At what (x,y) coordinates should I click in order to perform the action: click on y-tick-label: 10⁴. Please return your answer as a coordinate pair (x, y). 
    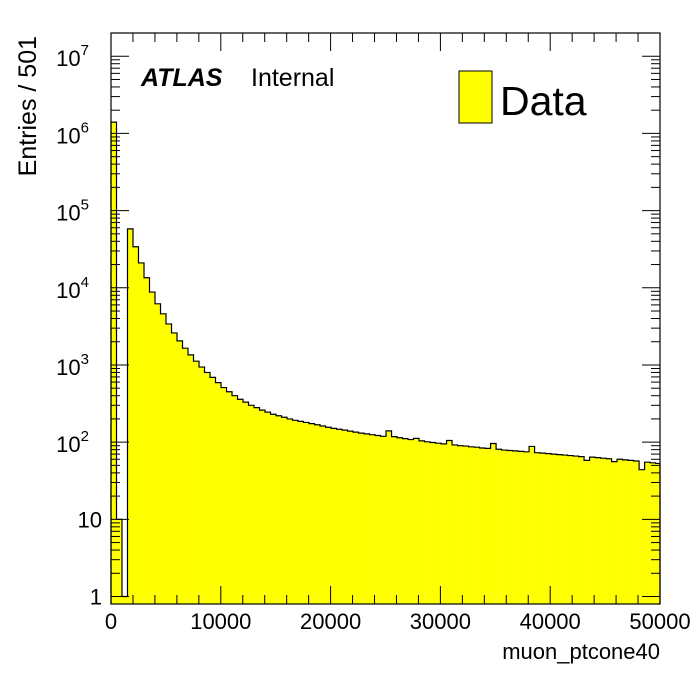
    Looking at the image, I should click on (72, 288).